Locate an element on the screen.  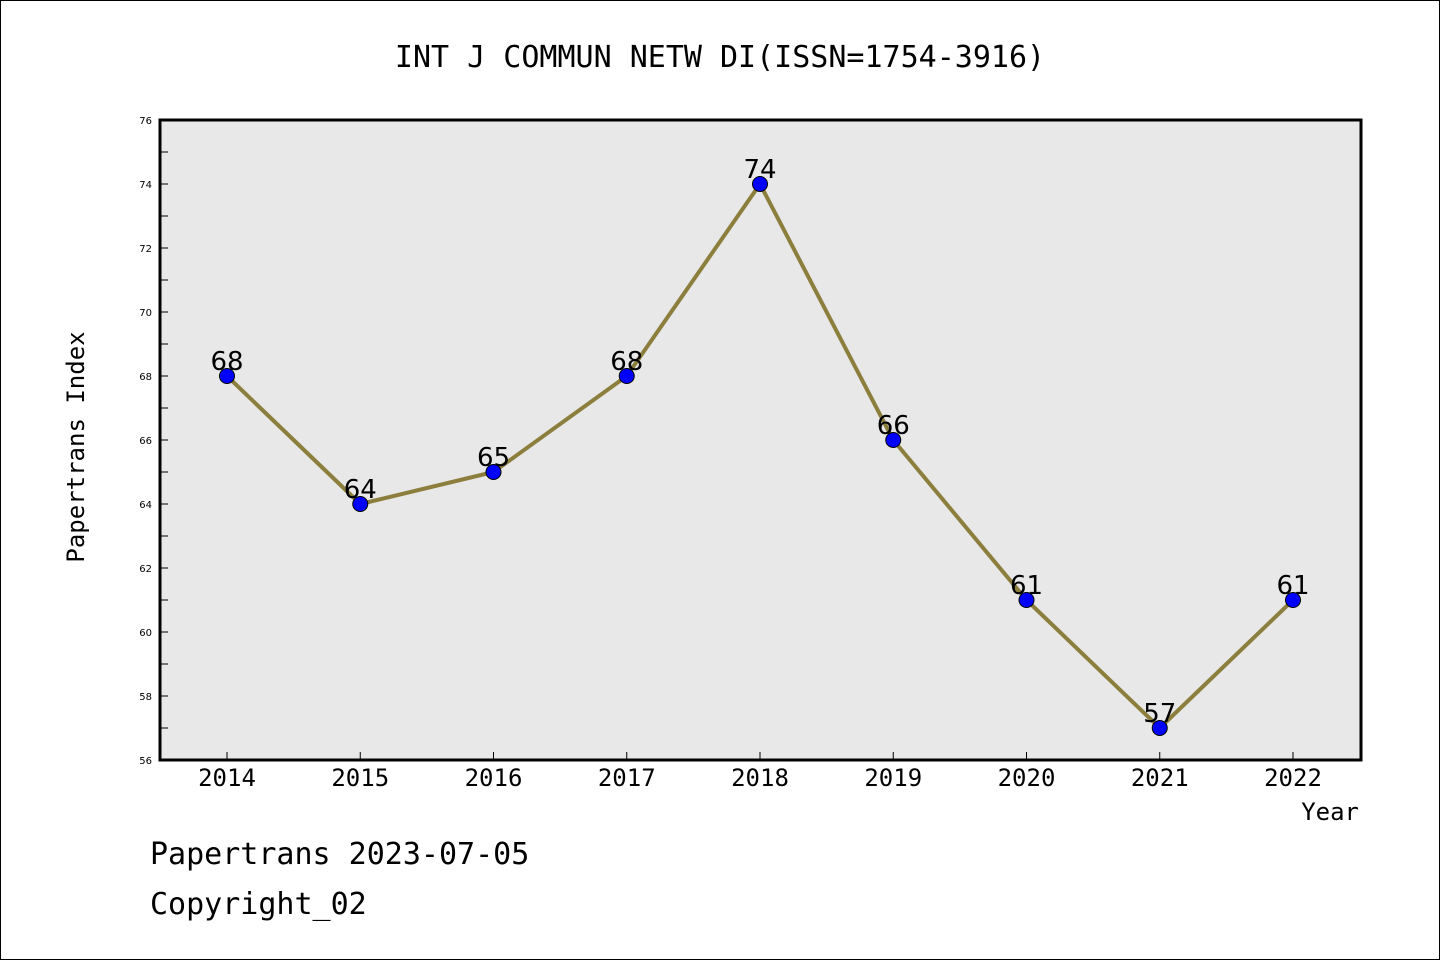
data-label: 65 is located at coordinates (493, 458).